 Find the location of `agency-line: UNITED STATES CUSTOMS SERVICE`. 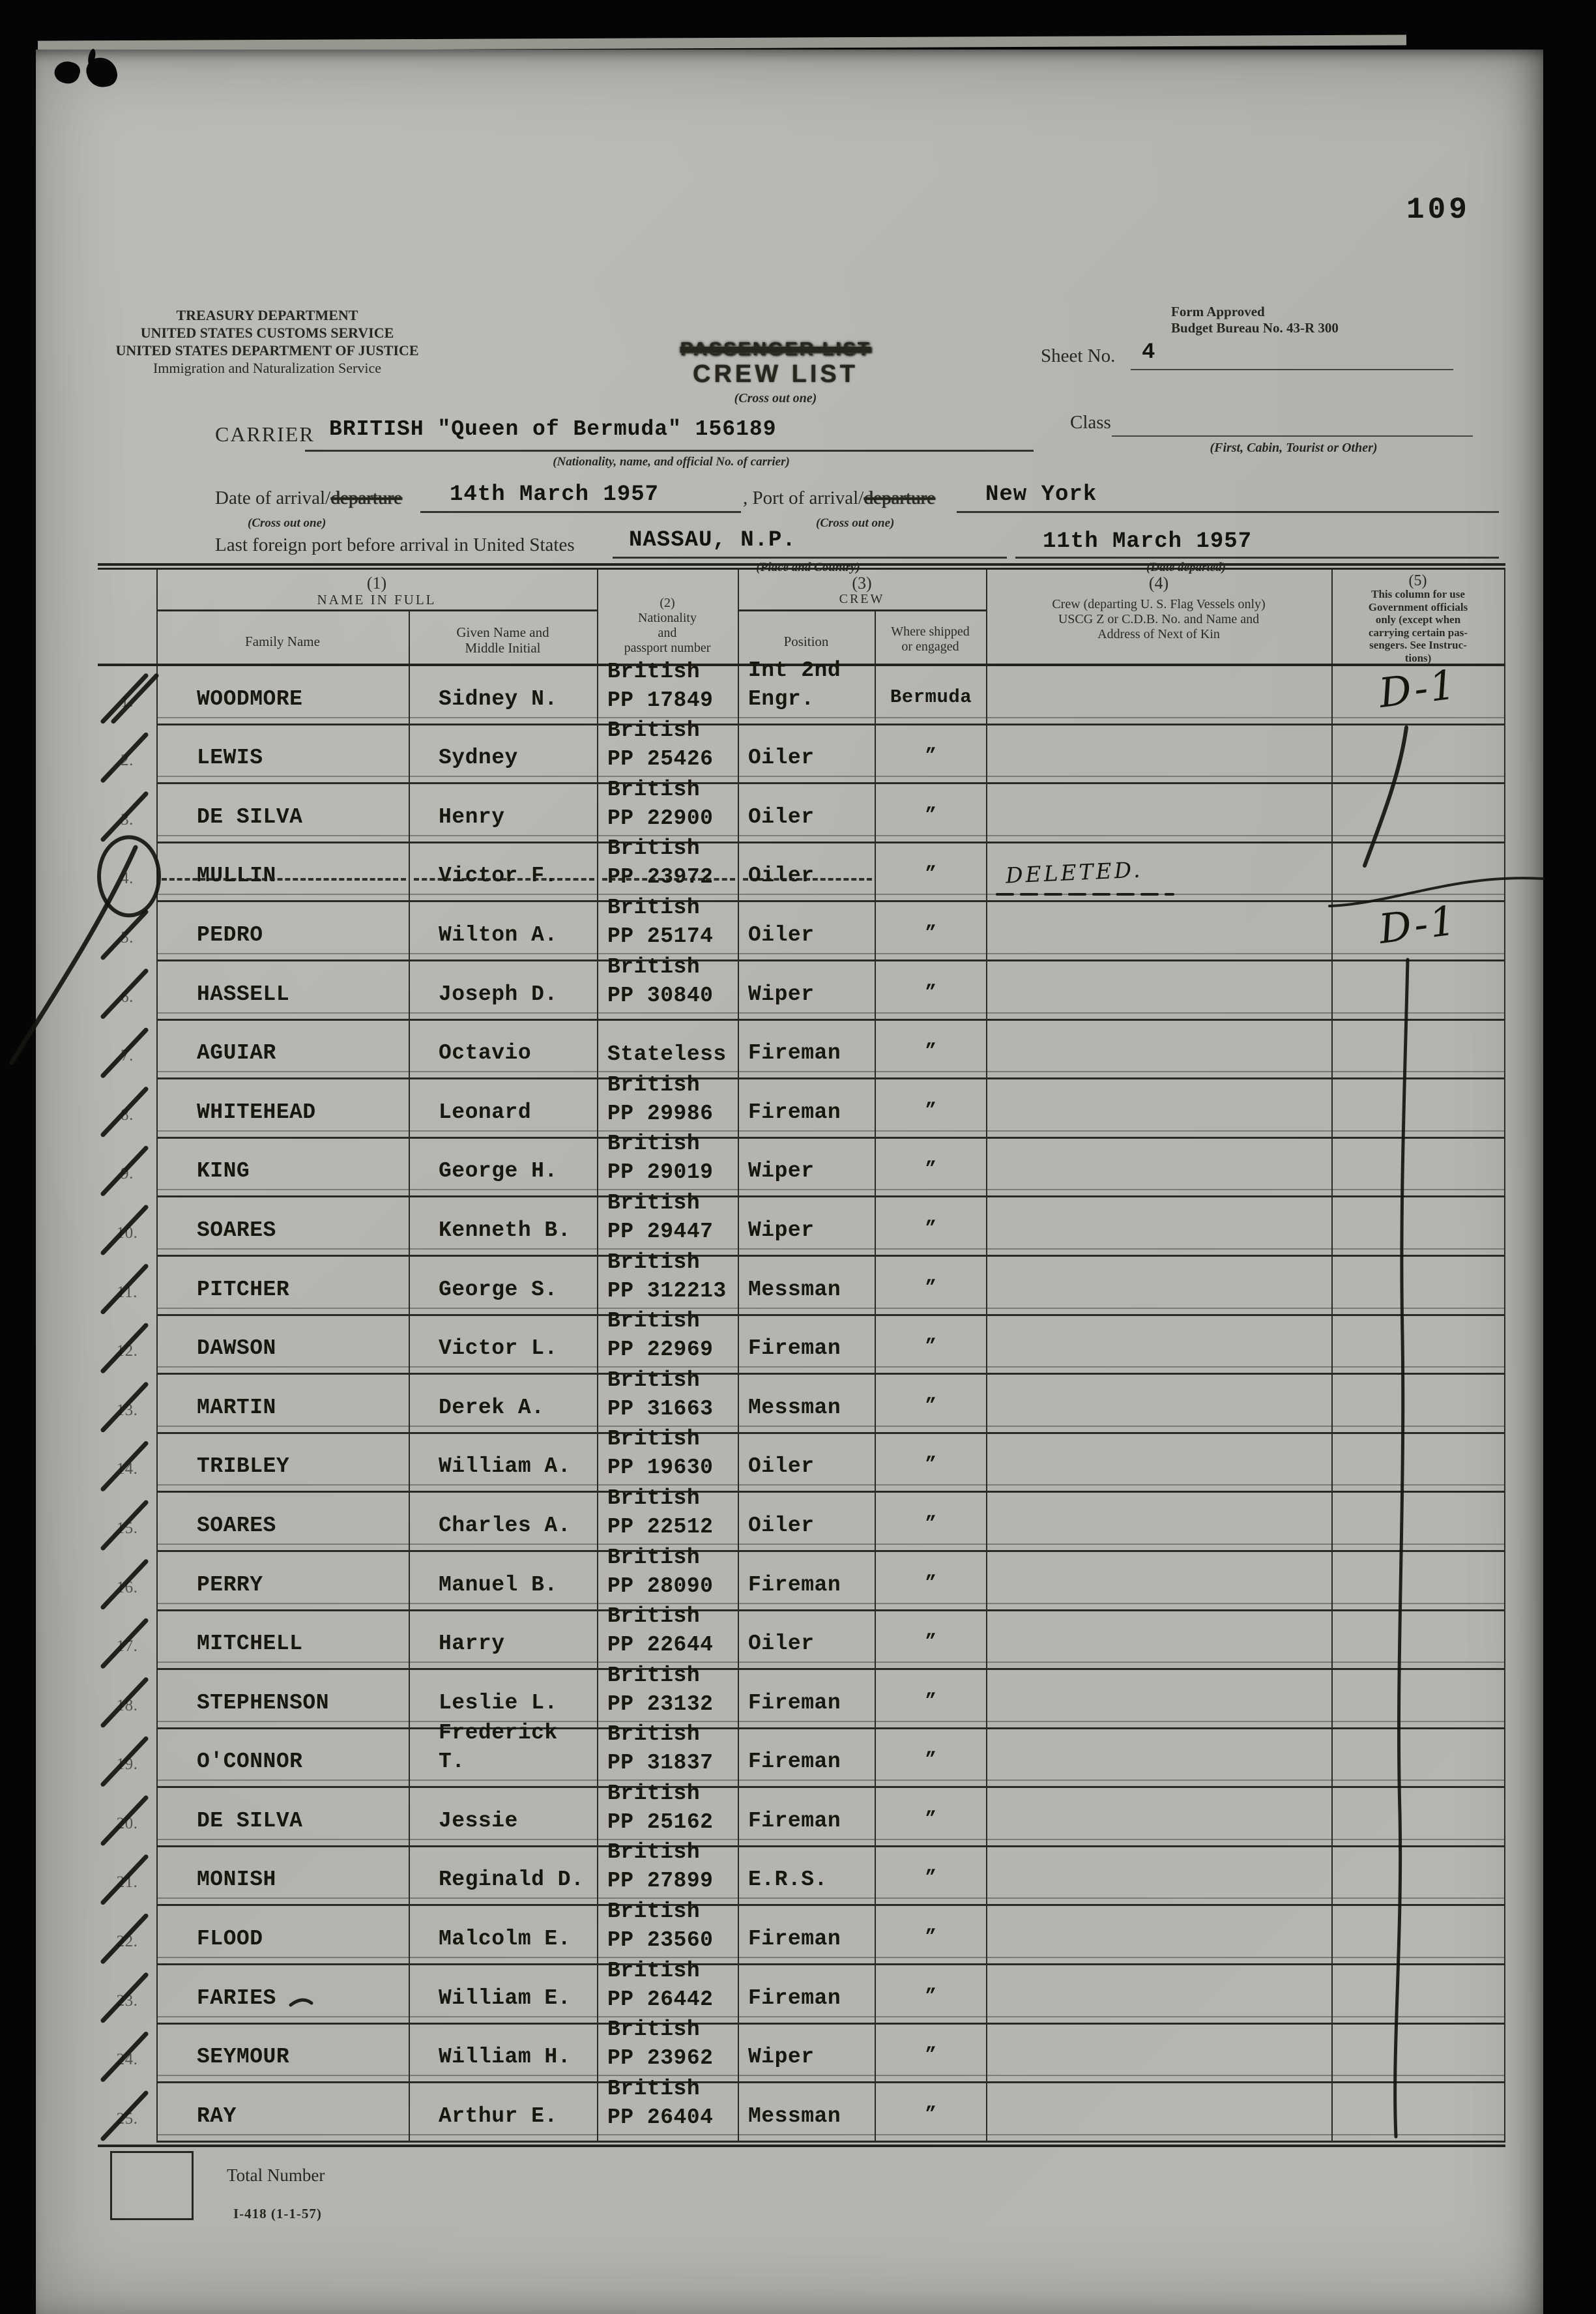

agency-line: UNITED STATES CUSTOMS SERVICE is located at coordinates (267, 333).